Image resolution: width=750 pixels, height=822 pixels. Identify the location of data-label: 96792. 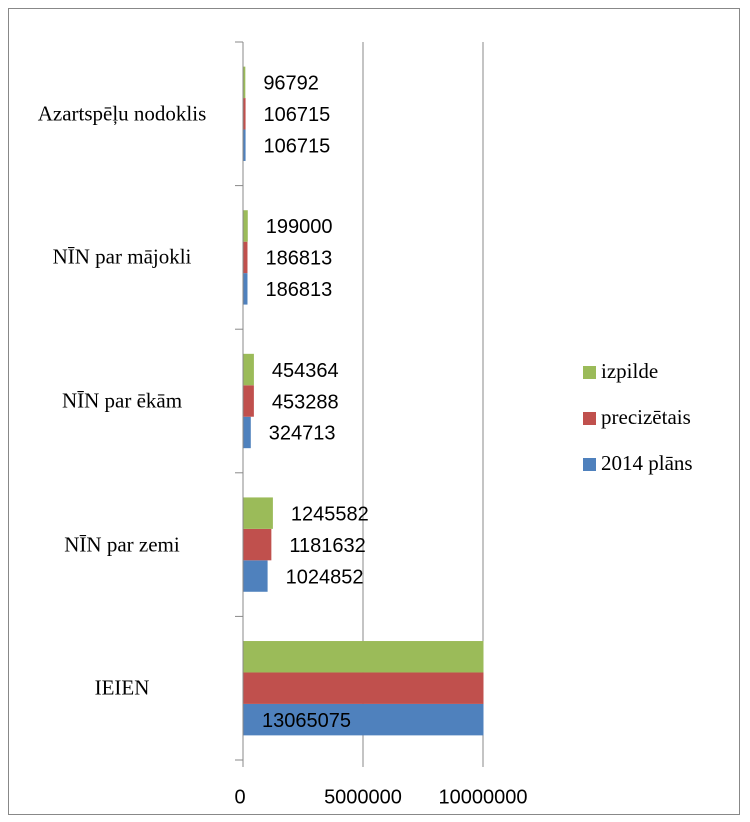
(291, 84).